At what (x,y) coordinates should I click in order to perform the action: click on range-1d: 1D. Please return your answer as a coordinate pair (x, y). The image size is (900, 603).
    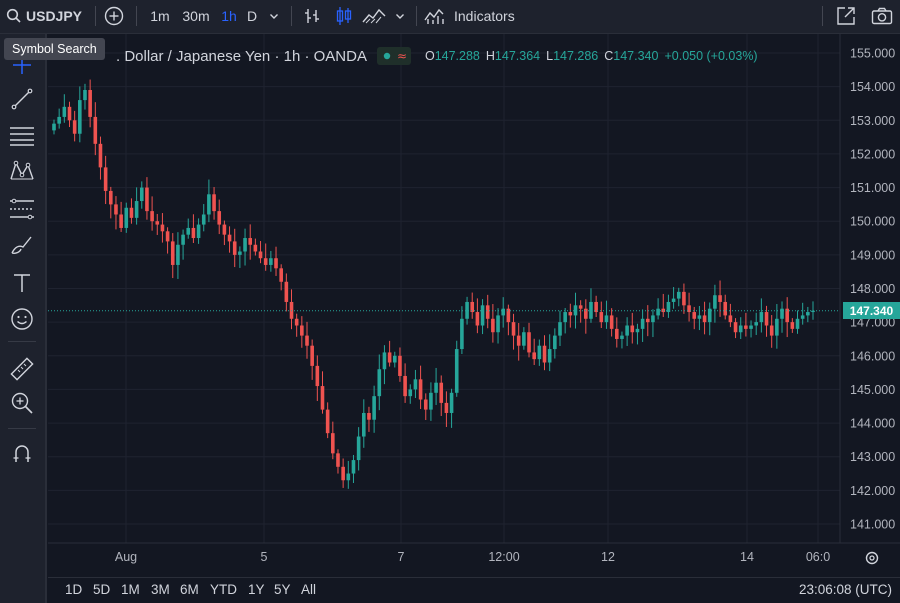
    Looking at the image, I should click on (74, 589).